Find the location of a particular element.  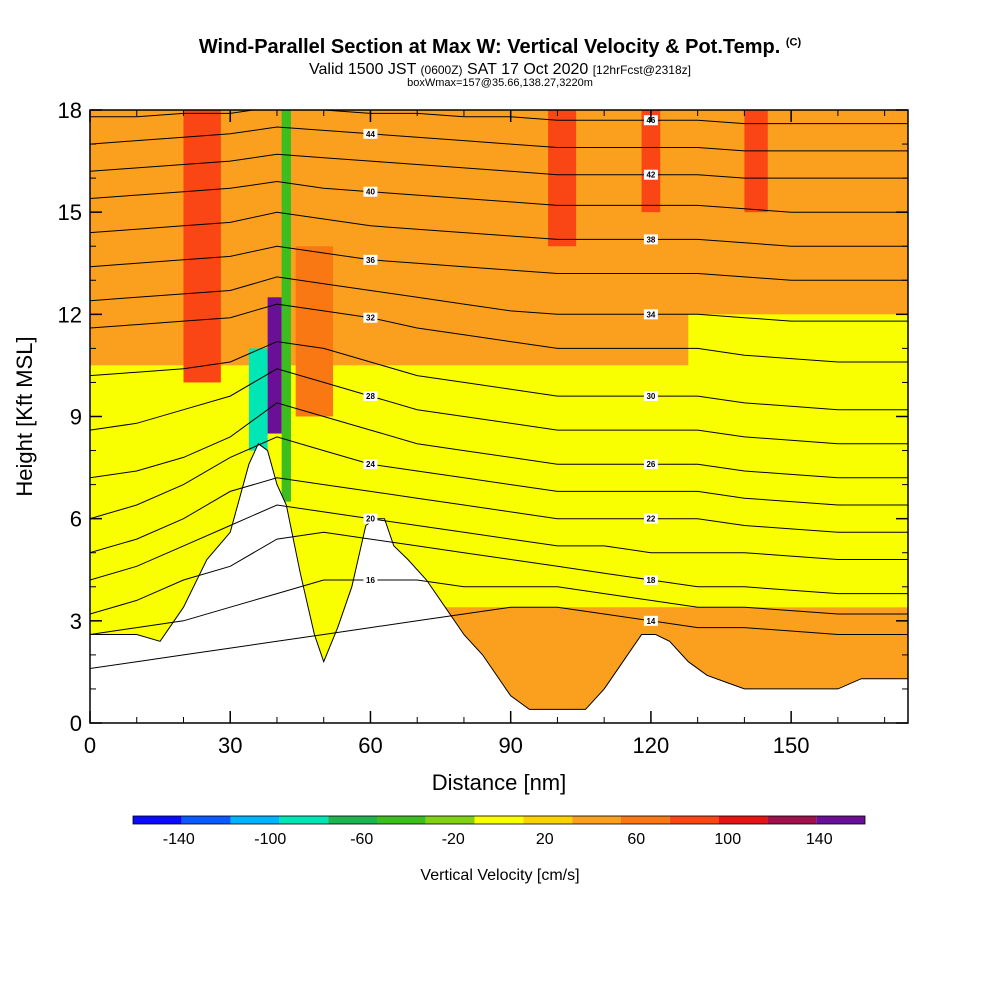

theta-contour-label-14: 14 is located at coordinates (650, 620).